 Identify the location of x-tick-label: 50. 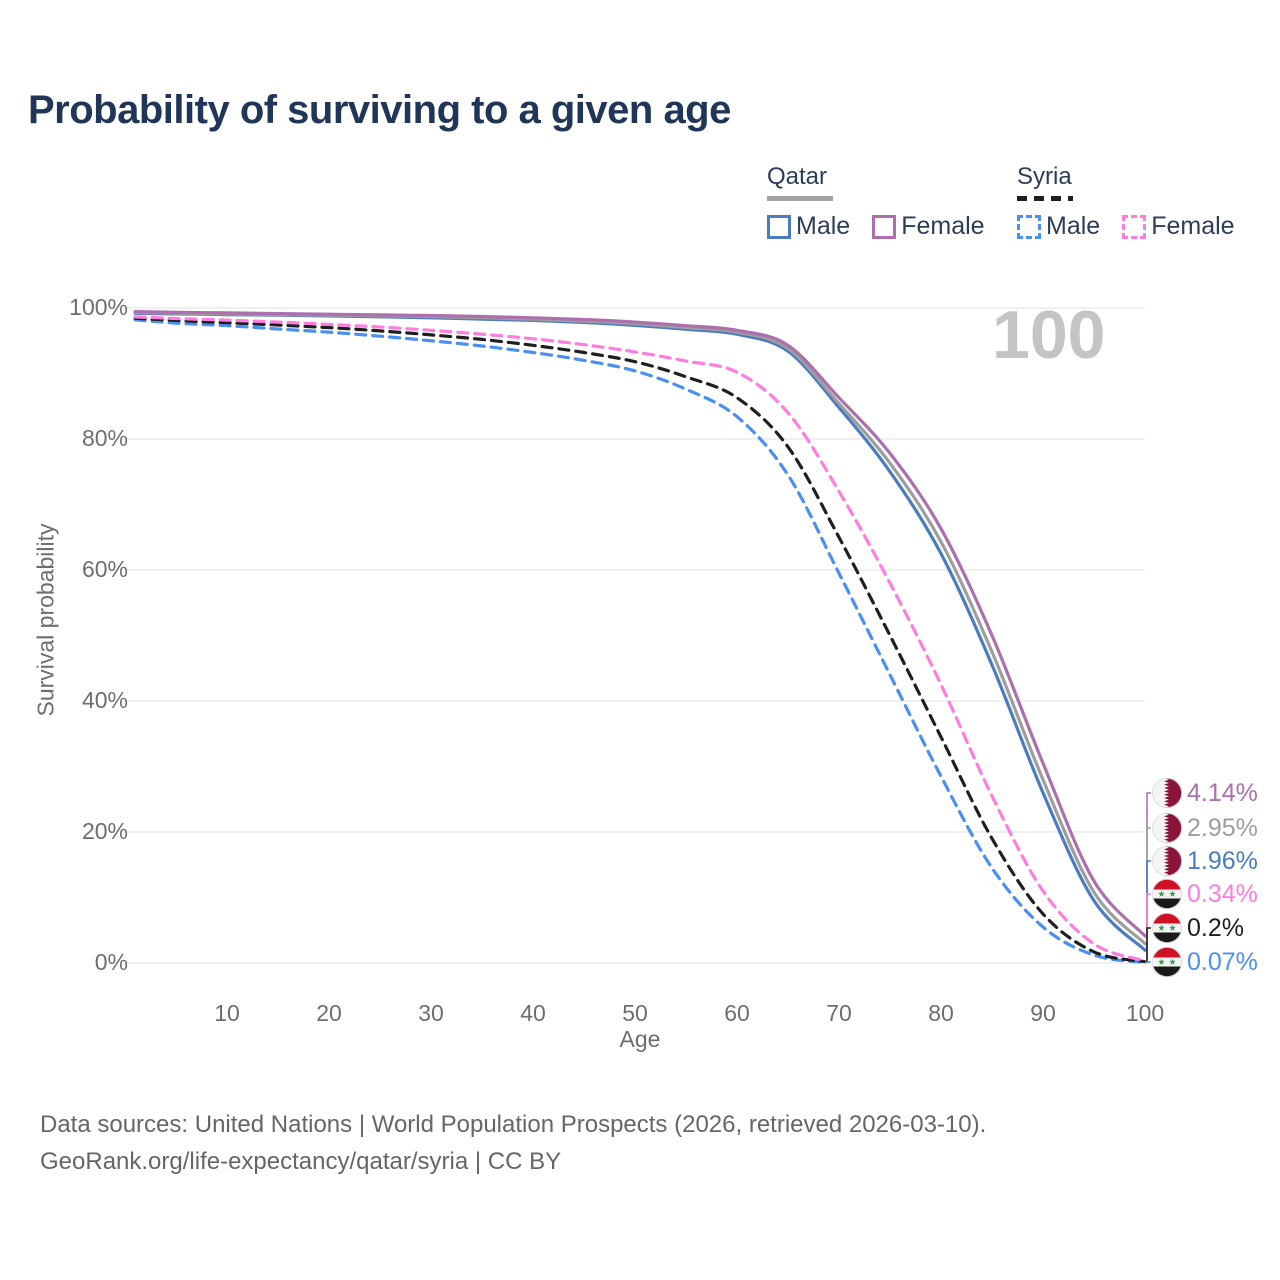
(635, 1013).